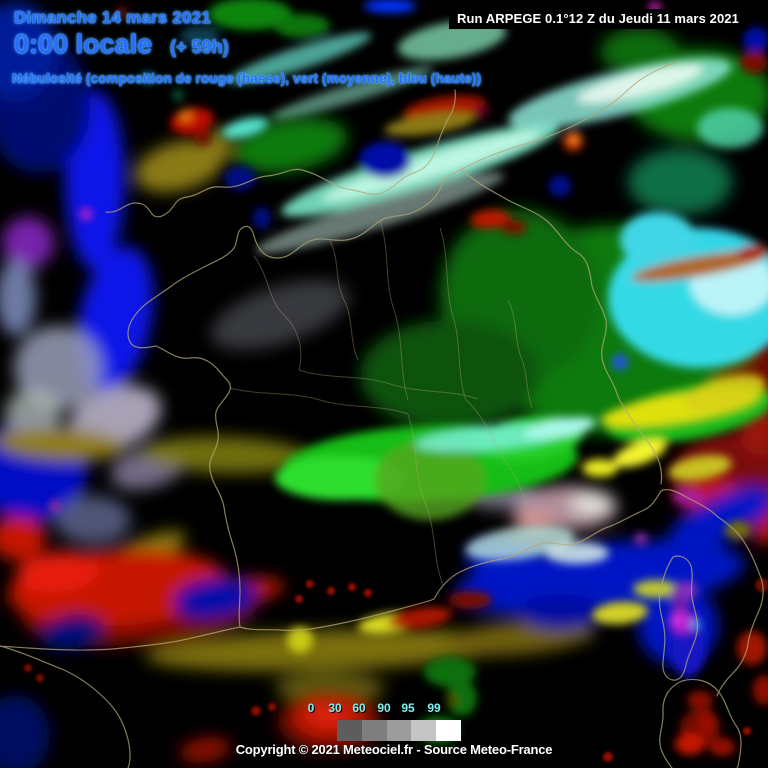 The height and width of the screenshot is (768, 768). Describe the element at coordinates (384, 708) in the screenshot. I see `scale-tick-label: 90` at that location.